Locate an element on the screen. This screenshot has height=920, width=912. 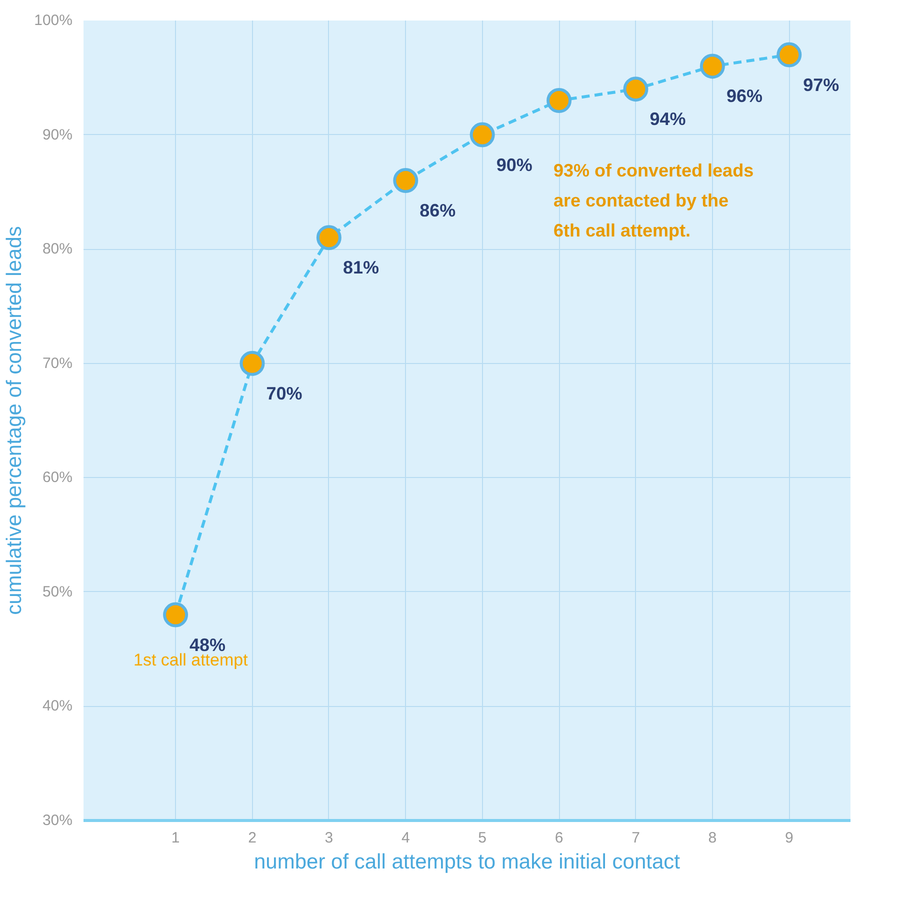
data-label: 70% is located at coordinates (284, 393).